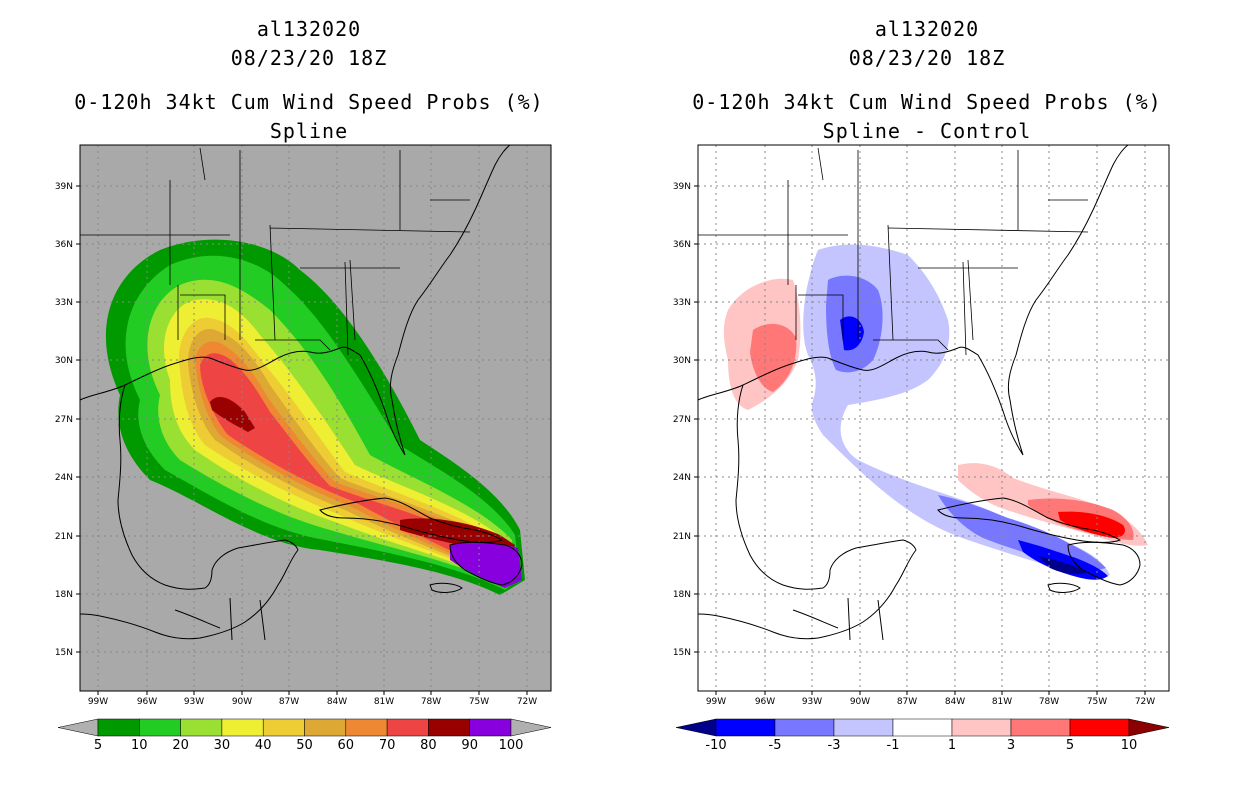 The height and width of the screenshot is (800, 1236). What do you see at coordinates (304, 745) in the screenshot?
I see `legend-label: 50` at bounding box center [304, 745].